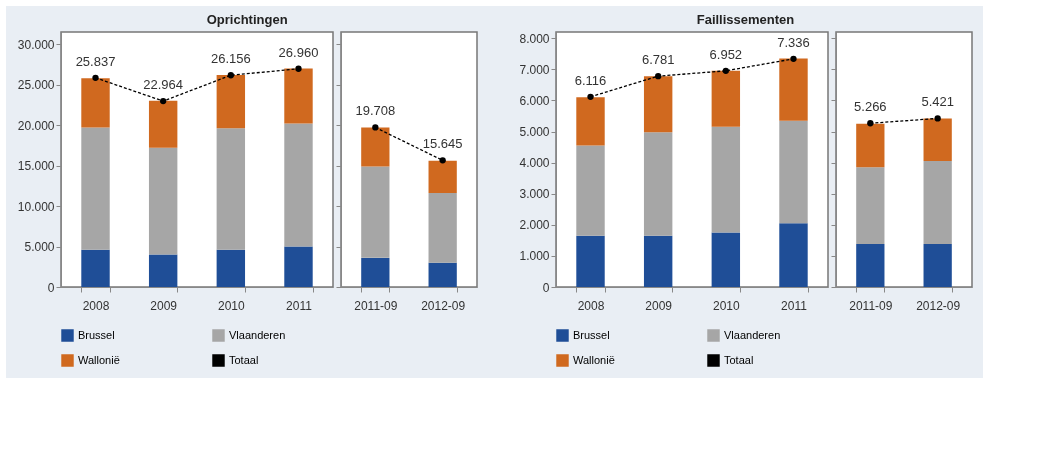 The height and width of the screenshot is (466, 1043). I want to click on y-tick-label: 3.000, so click(534, 194).